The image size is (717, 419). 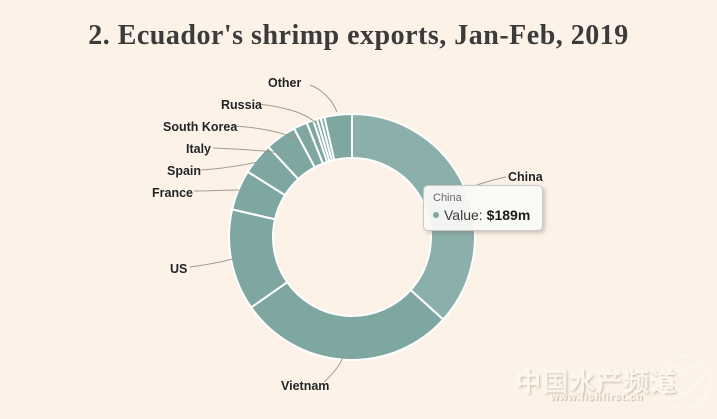 I want to click on slice-label-china: China, so click(x=525, y=177).